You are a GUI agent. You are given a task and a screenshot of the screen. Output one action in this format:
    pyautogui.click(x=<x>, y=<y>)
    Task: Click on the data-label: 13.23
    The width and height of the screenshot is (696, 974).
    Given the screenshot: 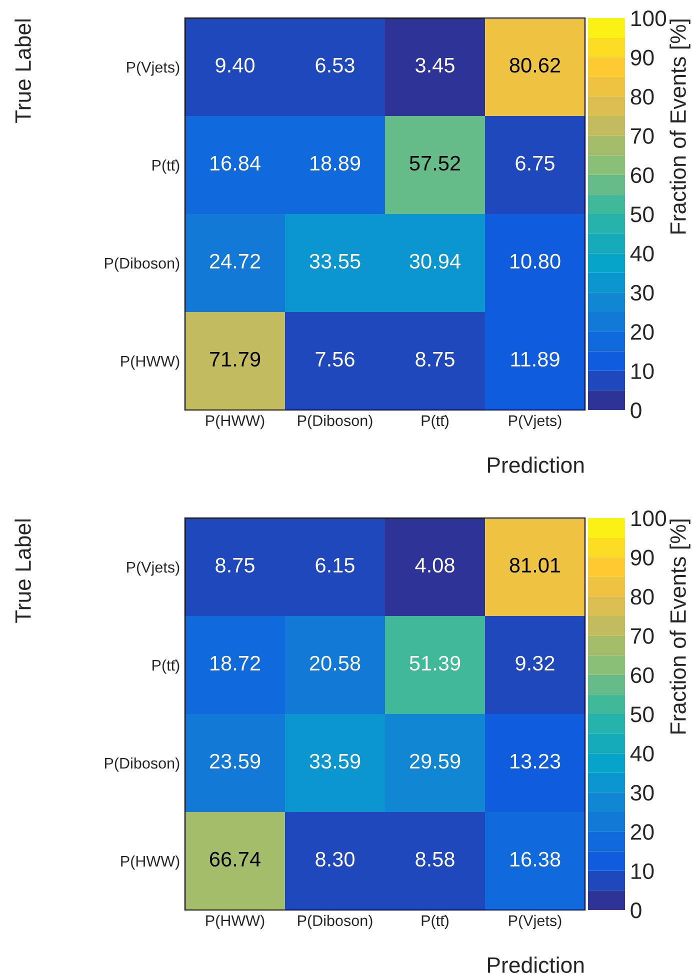 What is the action you would take?
    pyautogui.click(x=535, y=761)
    